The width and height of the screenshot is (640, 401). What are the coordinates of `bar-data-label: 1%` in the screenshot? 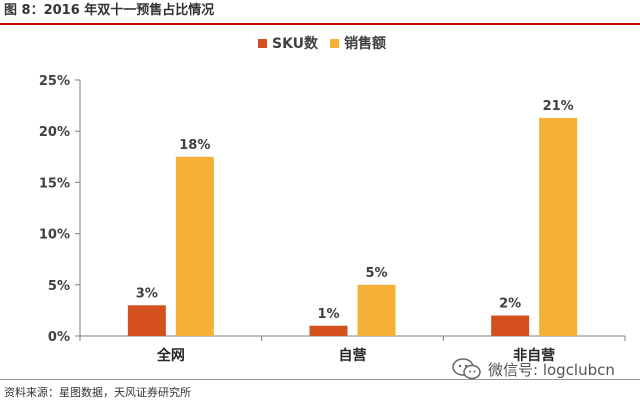 It's located at (328, 314).